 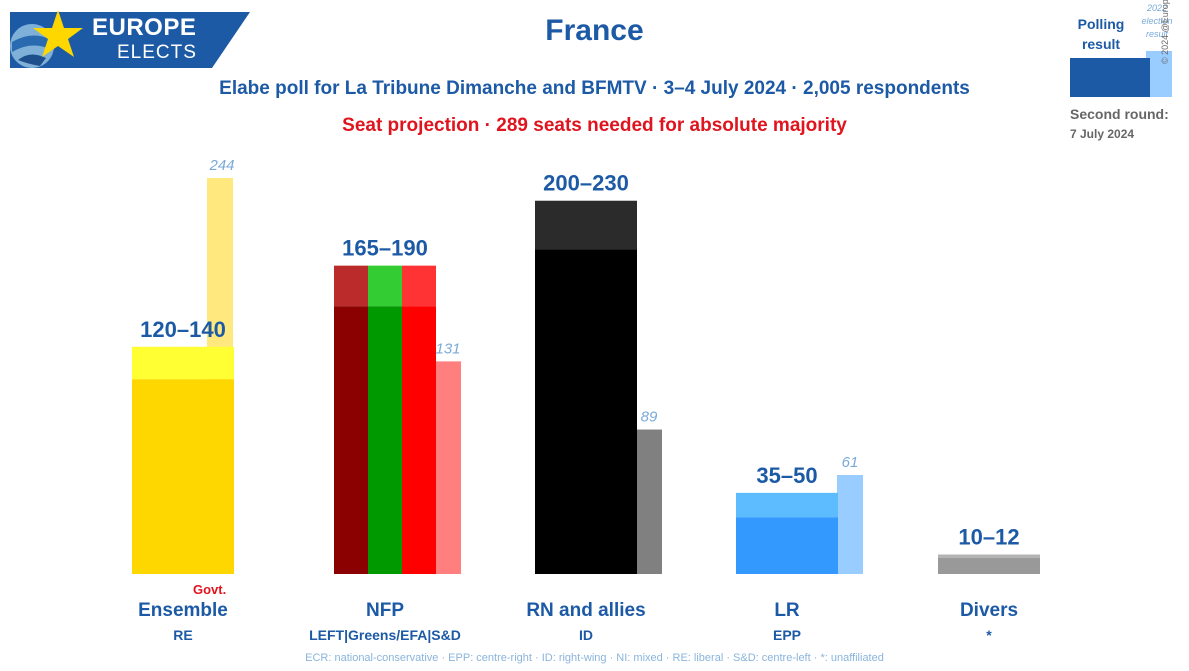 I want to click on party-group-lr: EPP, so click(x=786, y=635).